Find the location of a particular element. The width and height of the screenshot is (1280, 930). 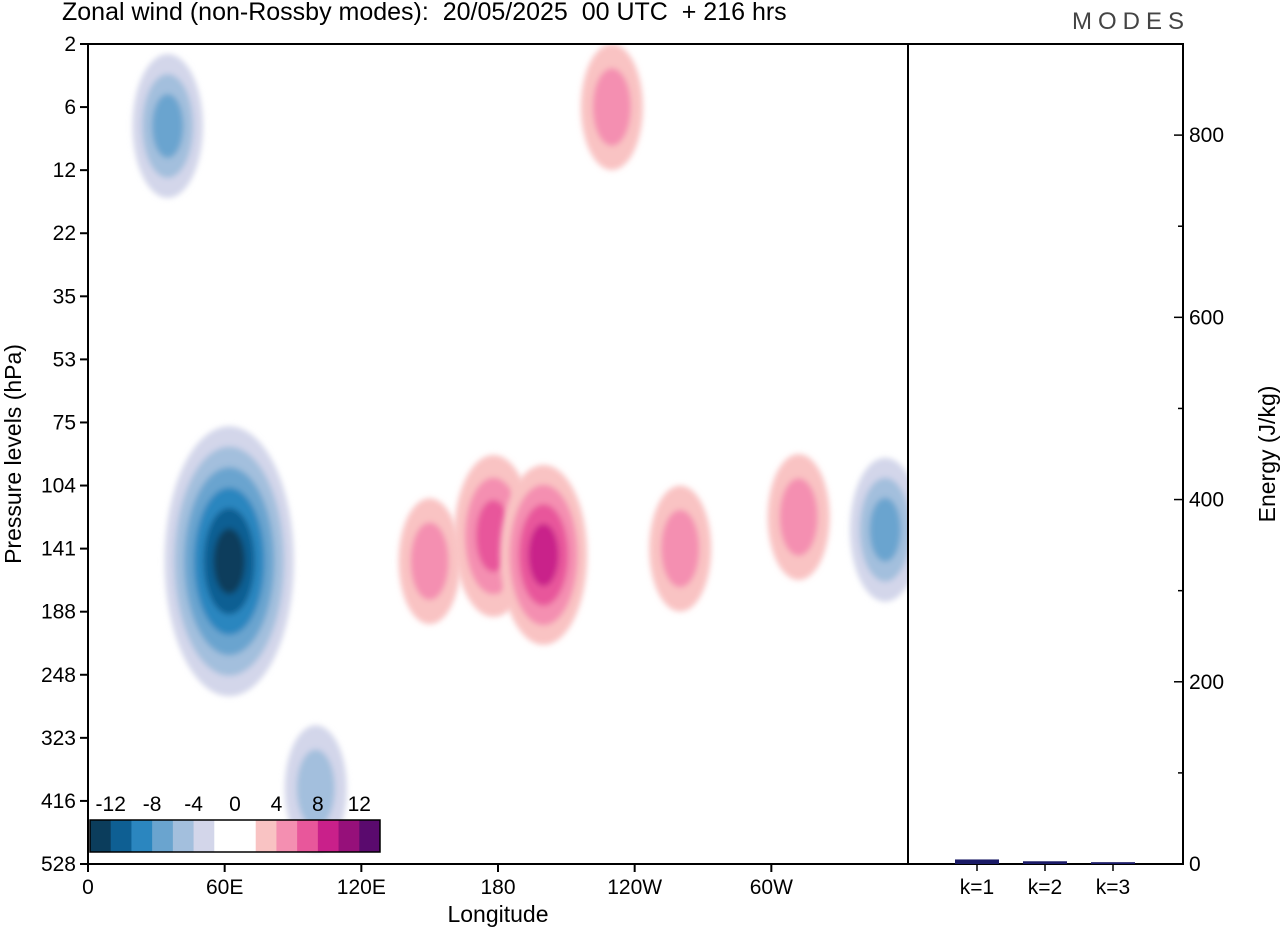

x-tick-label: 60W is located at coordinates (771, 887).